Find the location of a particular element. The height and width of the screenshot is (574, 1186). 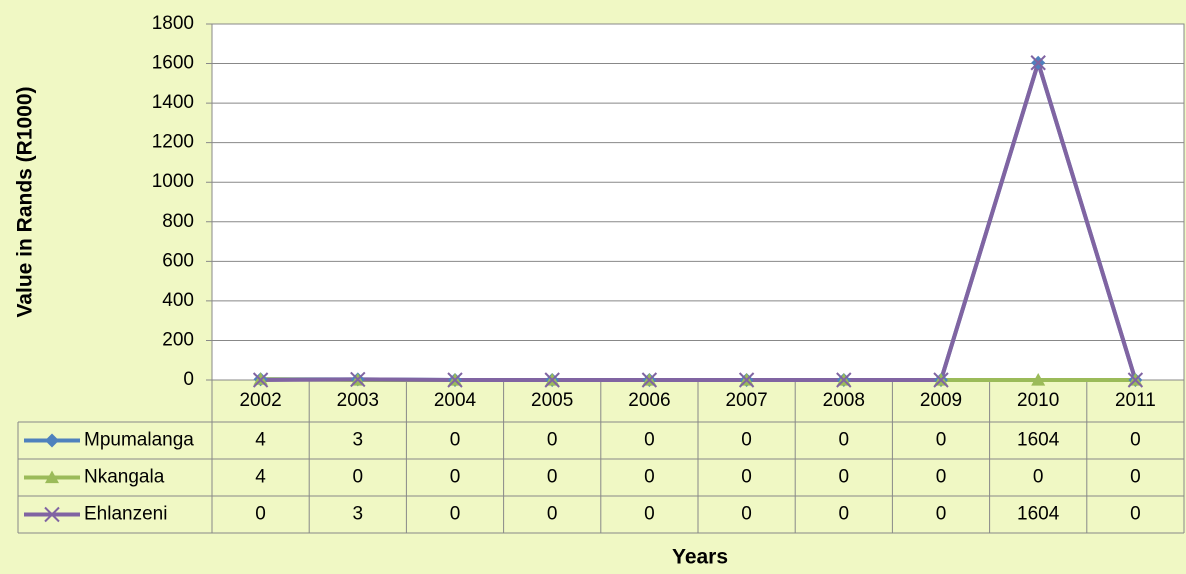

y-tick-label: 1400 is located at coordinates (173, 102).